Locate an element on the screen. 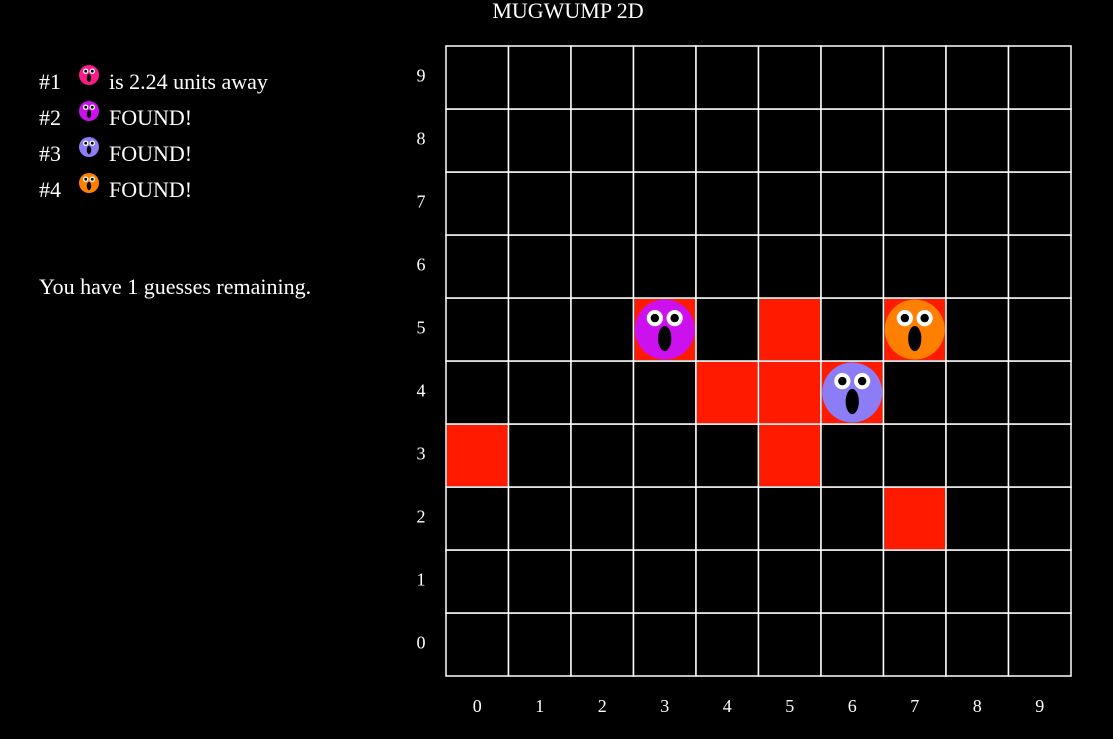  mugwump-label: #4 is located at coordinates (50, 189).